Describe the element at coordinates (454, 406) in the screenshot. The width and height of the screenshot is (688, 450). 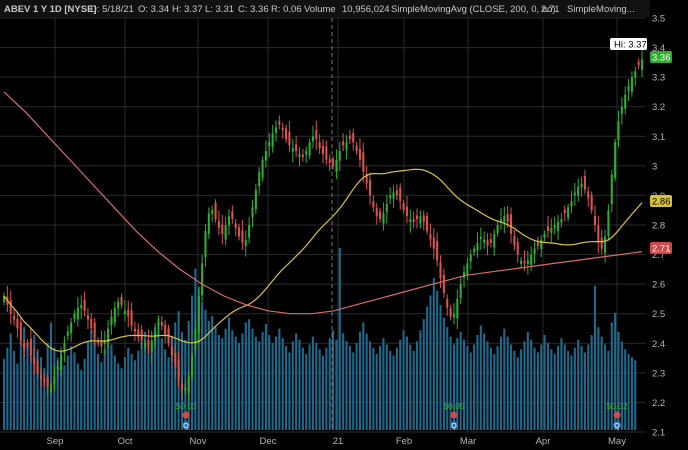
I see `dividend-amount: $0.05` at that location.